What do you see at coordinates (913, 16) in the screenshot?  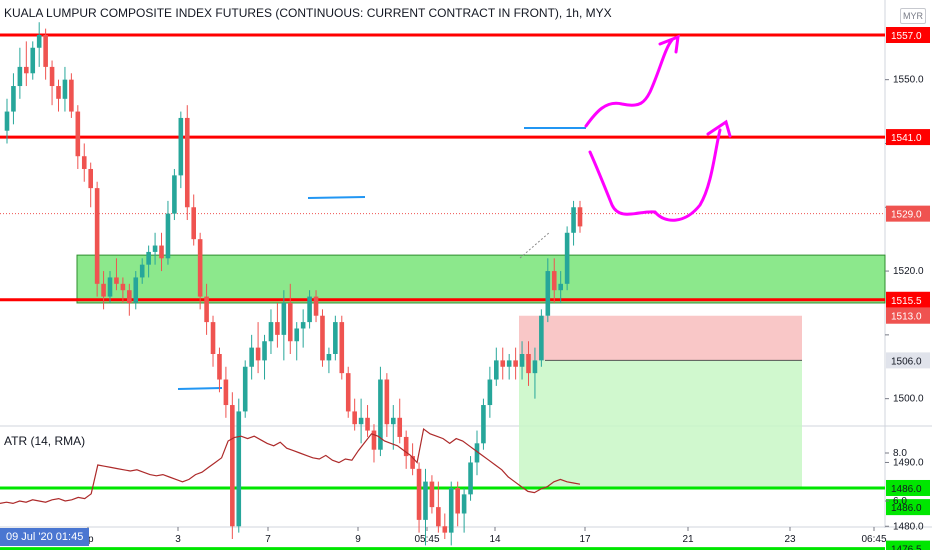 I see `currency-badge: MYR` at bounding box center [913, 16].